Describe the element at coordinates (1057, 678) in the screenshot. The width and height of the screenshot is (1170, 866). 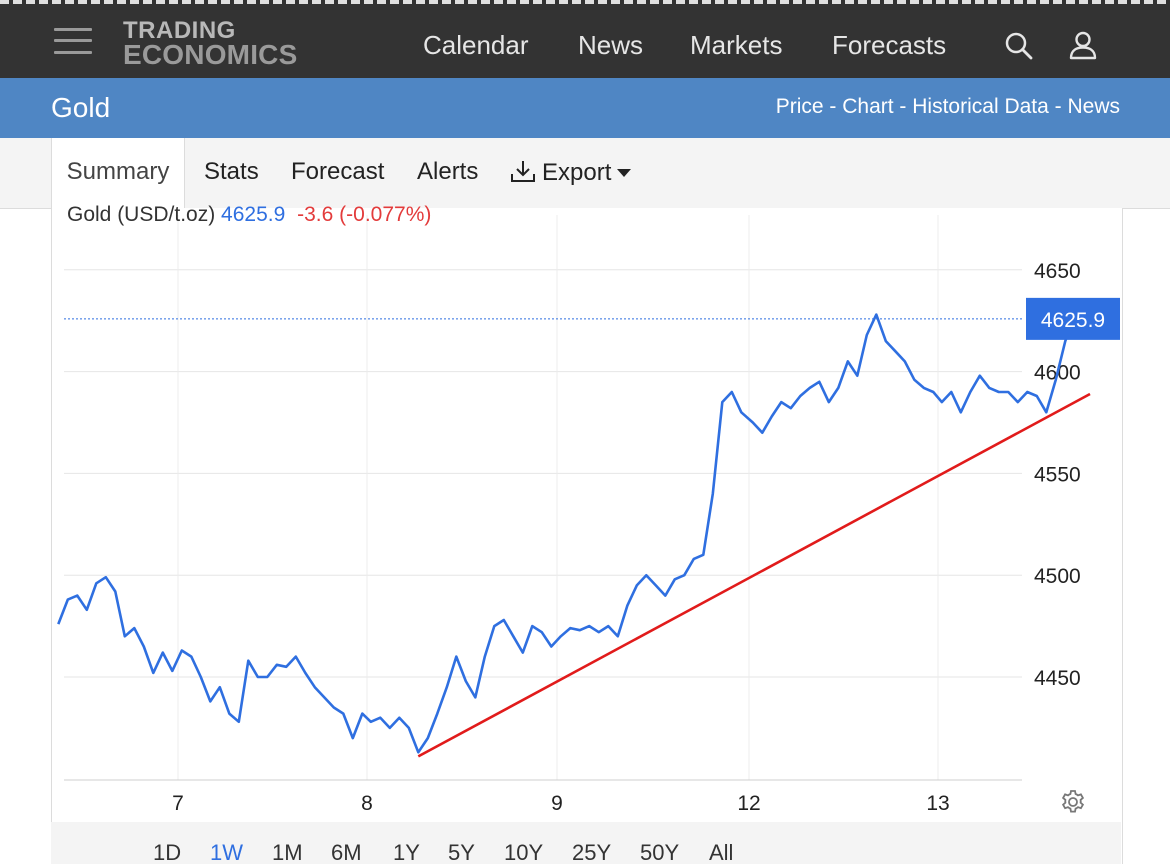
I see `y-tick-label: 4450` at that location.